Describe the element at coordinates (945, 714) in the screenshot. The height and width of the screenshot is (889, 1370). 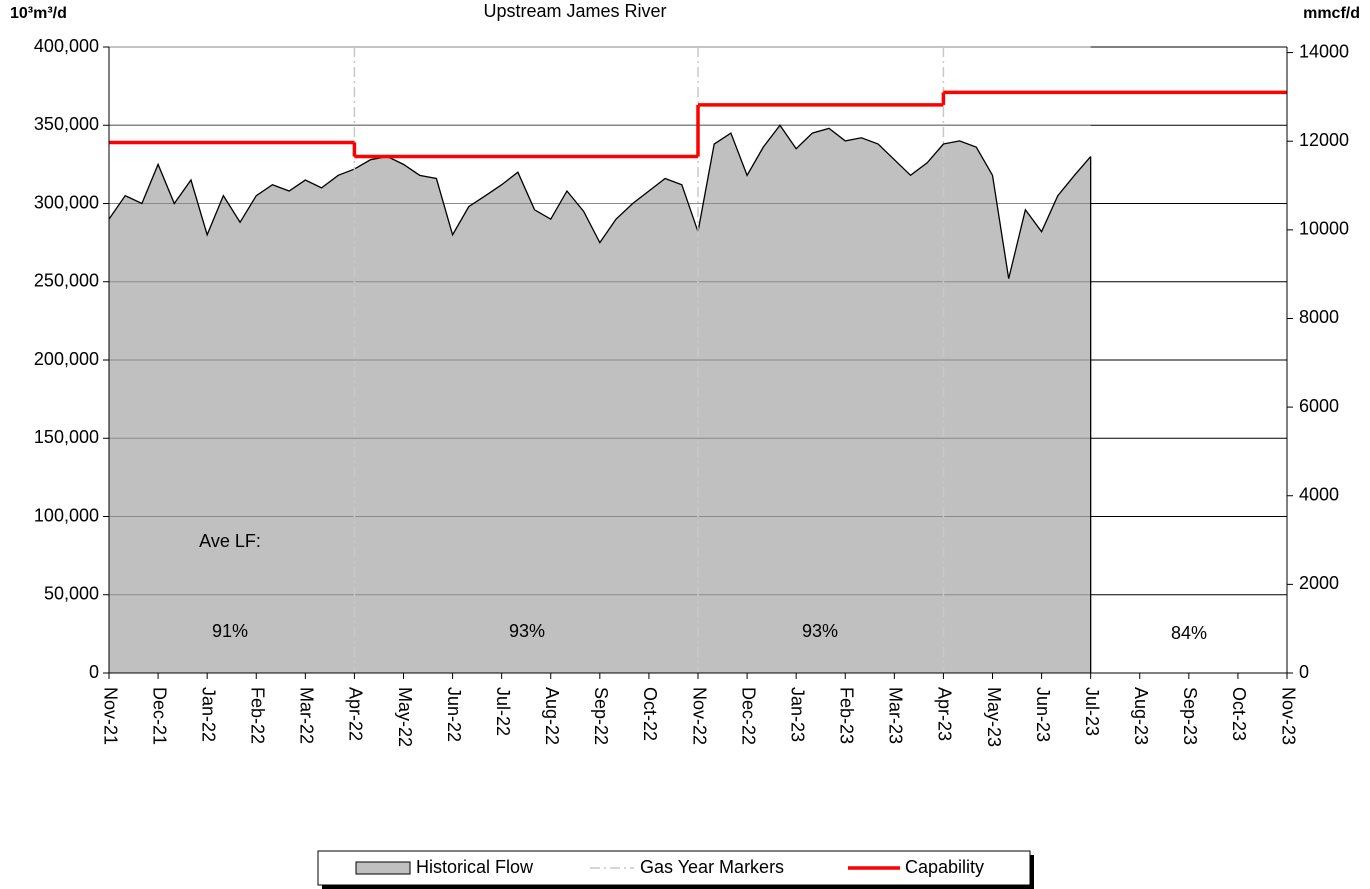
I see `x-tick-label: Apr-23` at that location.